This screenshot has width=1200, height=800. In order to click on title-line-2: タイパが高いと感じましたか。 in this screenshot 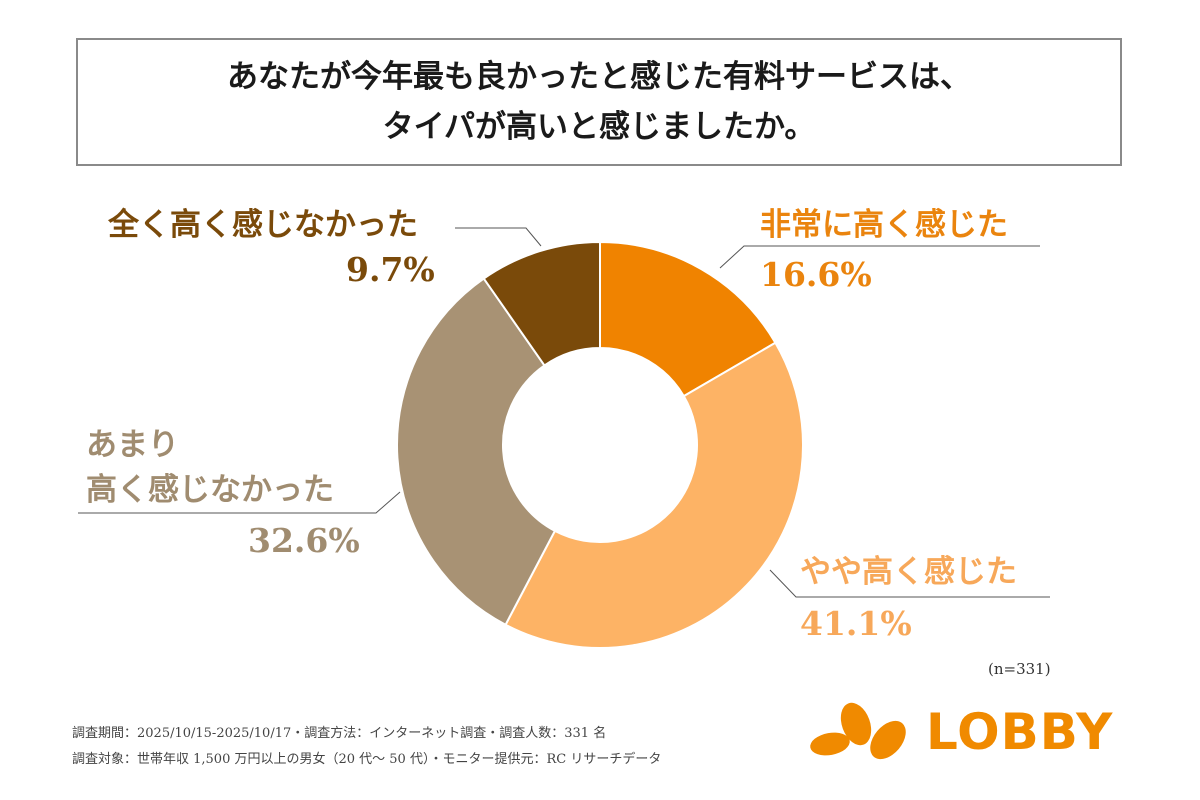, I will do `click(599, 127)`.